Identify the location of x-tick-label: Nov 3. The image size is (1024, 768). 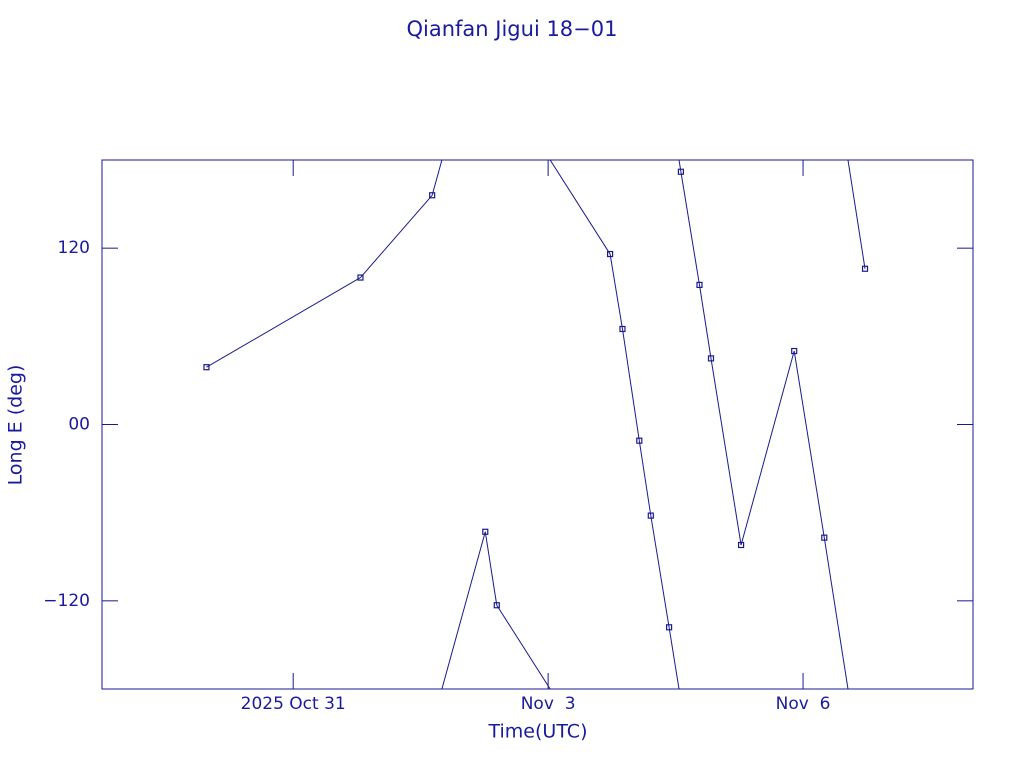
(548, 704).